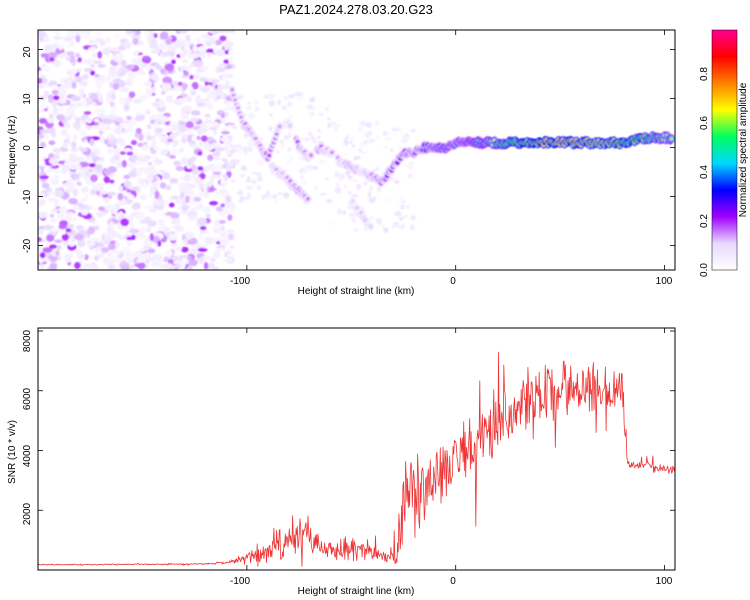  I want to click on spectrogram-y-tick-label: -10, so click(27, 196).